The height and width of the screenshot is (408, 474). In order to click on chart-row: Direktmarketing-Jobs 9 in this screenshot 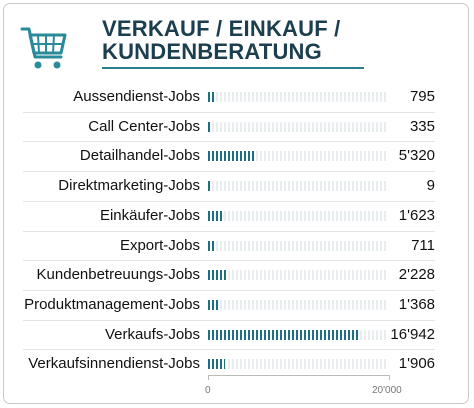, I will do `click(236, 186)`.